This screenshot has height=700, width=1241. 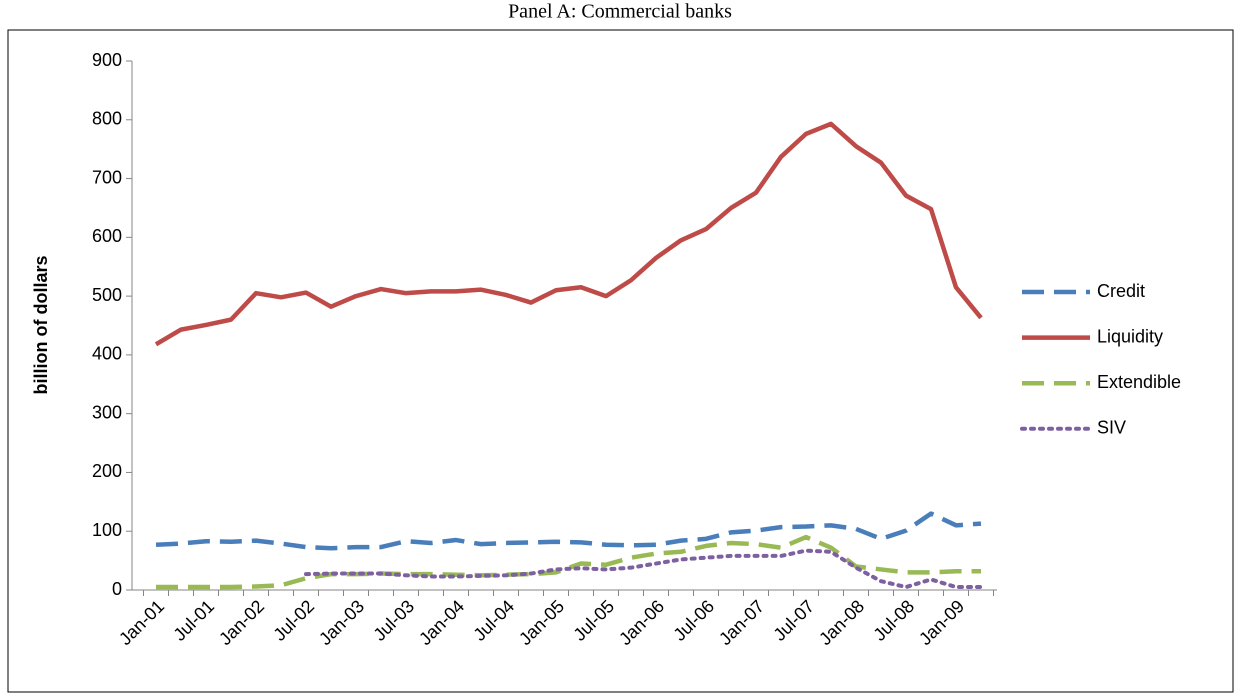 What do you see at coordinates (941, 622) in the screenshot?
I see `x-tick-label: Jan-09` at bounding box center [941, 622].